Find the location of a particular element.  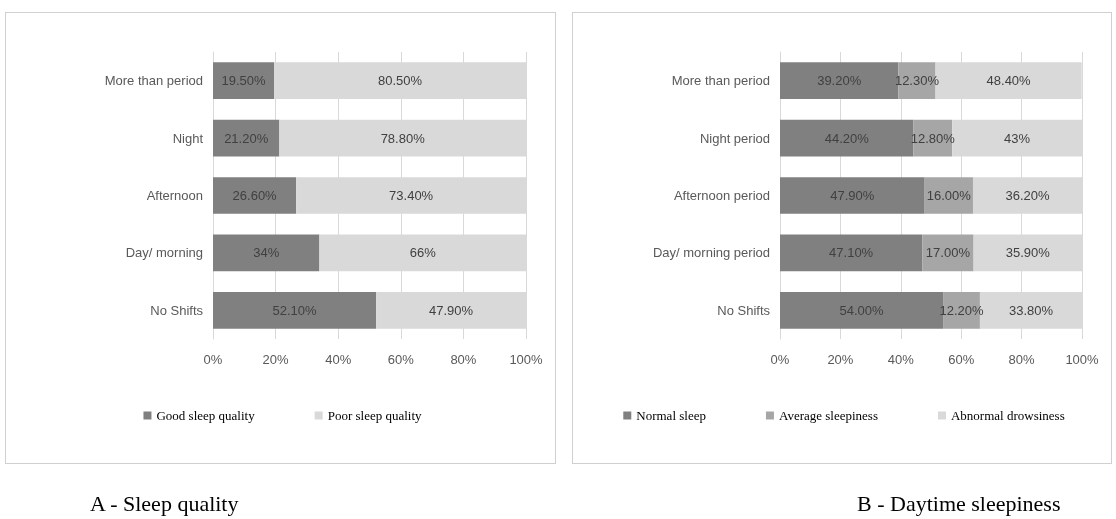

legend-label: Average sleepiness is located at coordinates (828, 415).